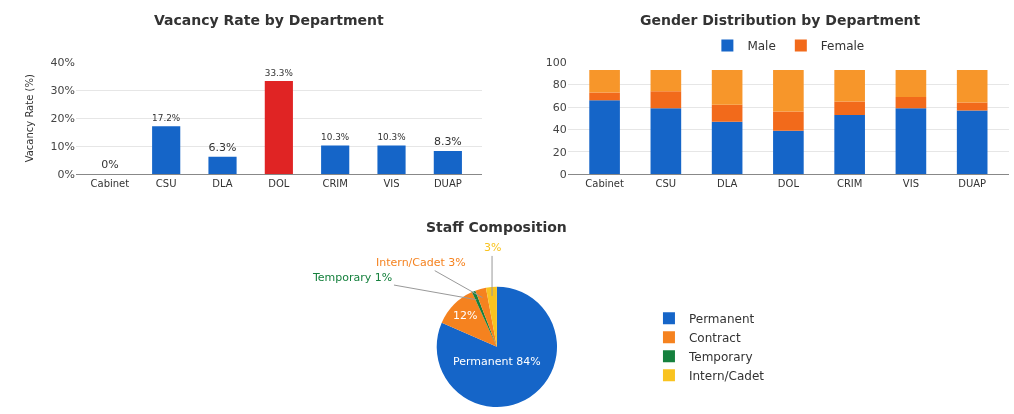 Image resolution: width=1014 pixels, height=414 pixels. Describe the element at coordinates (110, 165) in the screenshot. I see `data-label: 0%` at that location.